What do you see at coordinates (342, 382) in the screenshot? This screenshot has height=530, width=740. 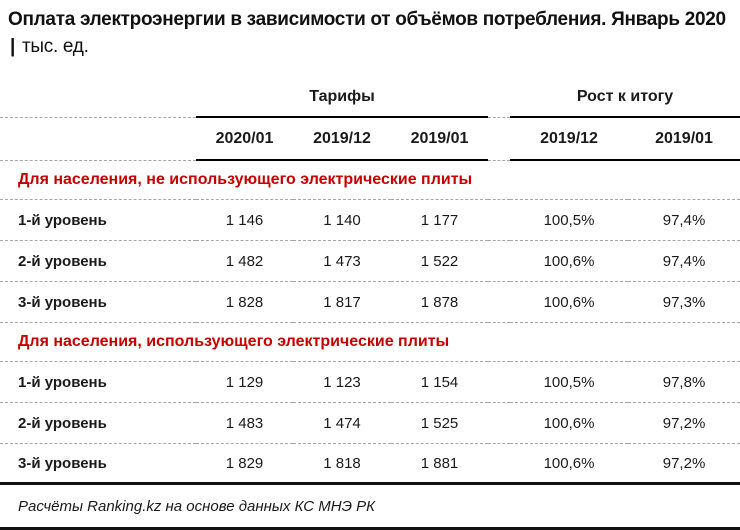 I see `tariff-value: 1 123` at bounding box center [342, 382].